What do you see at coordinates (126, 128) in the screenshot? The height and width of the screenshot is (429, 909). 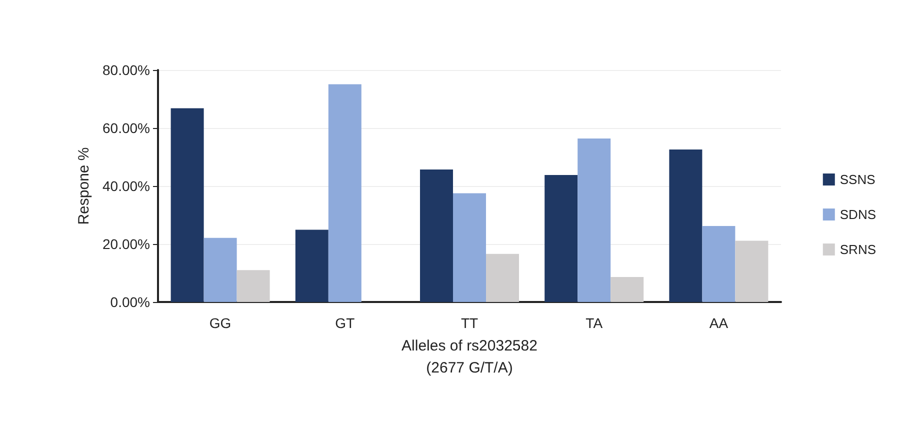 I see `y-tick-label: 60.00%` at bounding box center [126, 128].